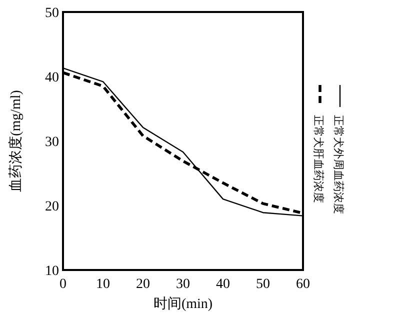 This screenshot has width=400, height=320. What do you see at coordinates (52, 78) in the screenshot?
I see `y-tick-label: 40` at bounding box center [52, 78].